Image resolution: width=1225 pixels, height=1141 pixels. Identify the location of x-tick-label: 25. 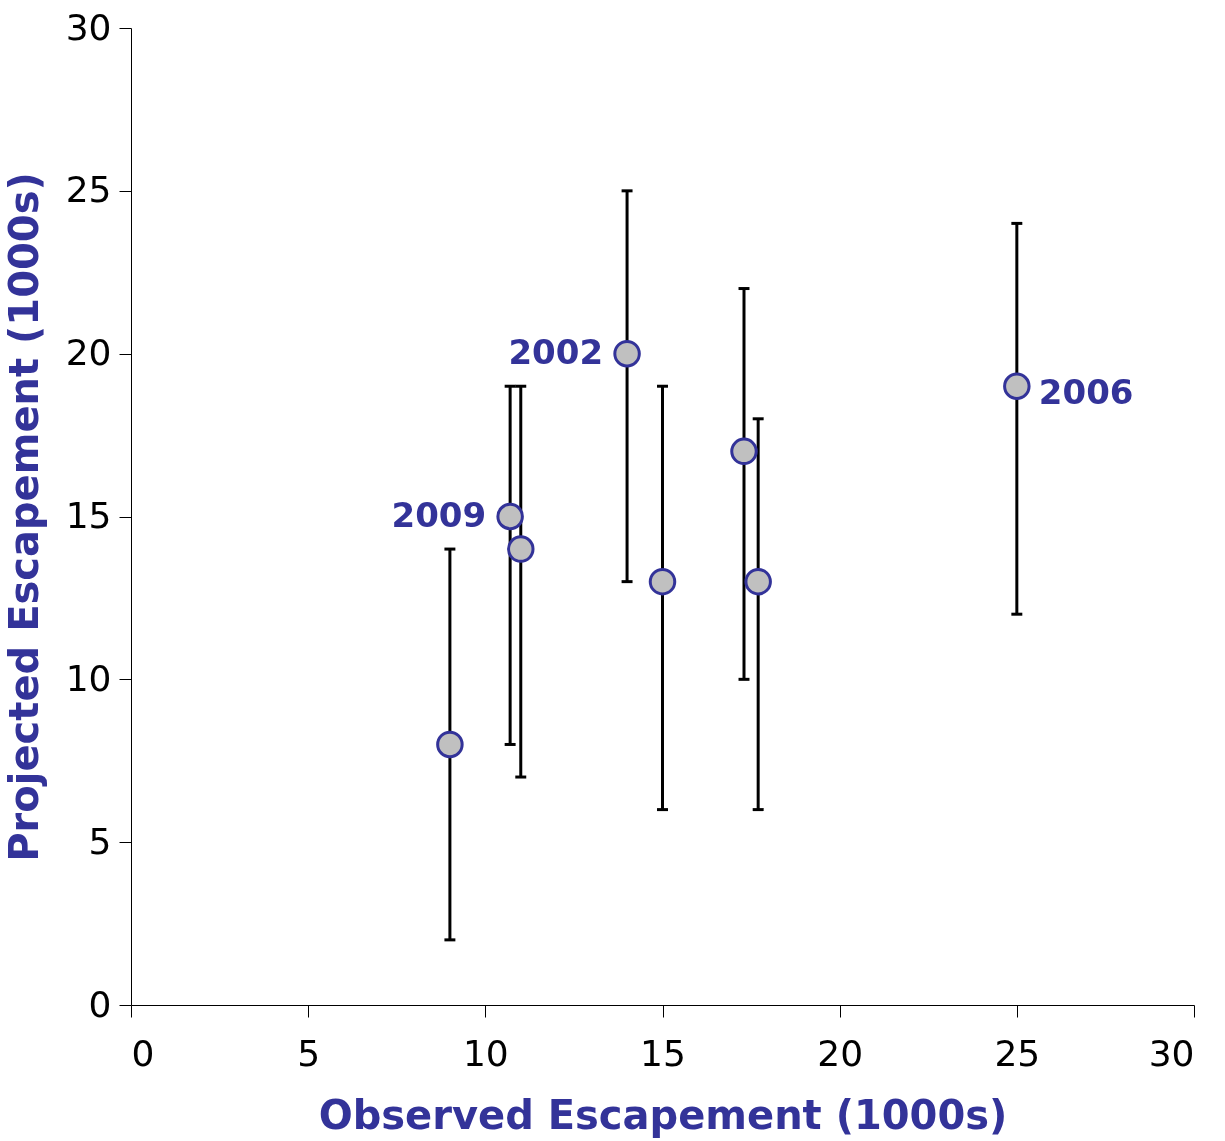
(1017, 1053).